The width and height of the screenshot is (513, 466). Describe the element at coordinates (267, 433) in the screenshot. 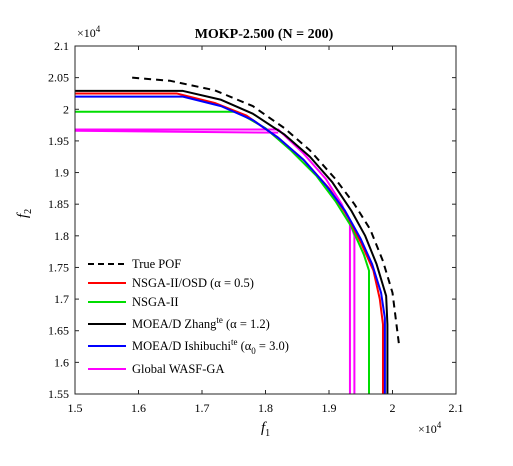

I see `x-axis-label-sub: 1` at that location.